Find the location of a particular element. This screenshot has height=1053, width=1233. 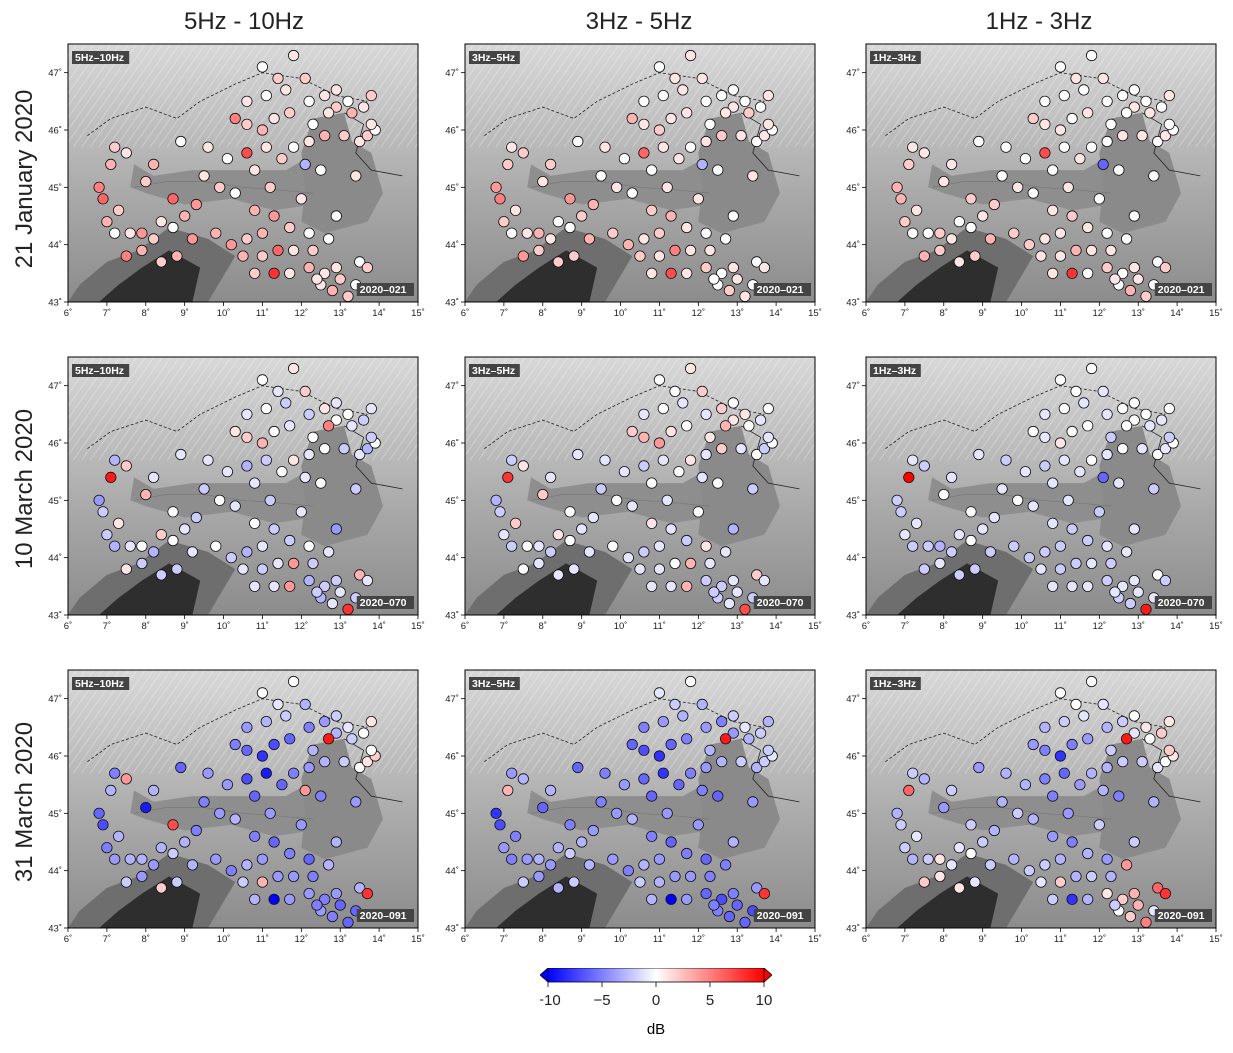

alps-relief is located at coordinates (640, 722).